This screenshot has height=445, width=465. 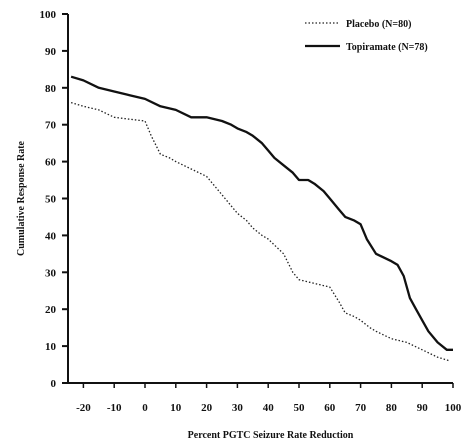 I want to click on y-tick-label: 70, so click(x=51, y=126).